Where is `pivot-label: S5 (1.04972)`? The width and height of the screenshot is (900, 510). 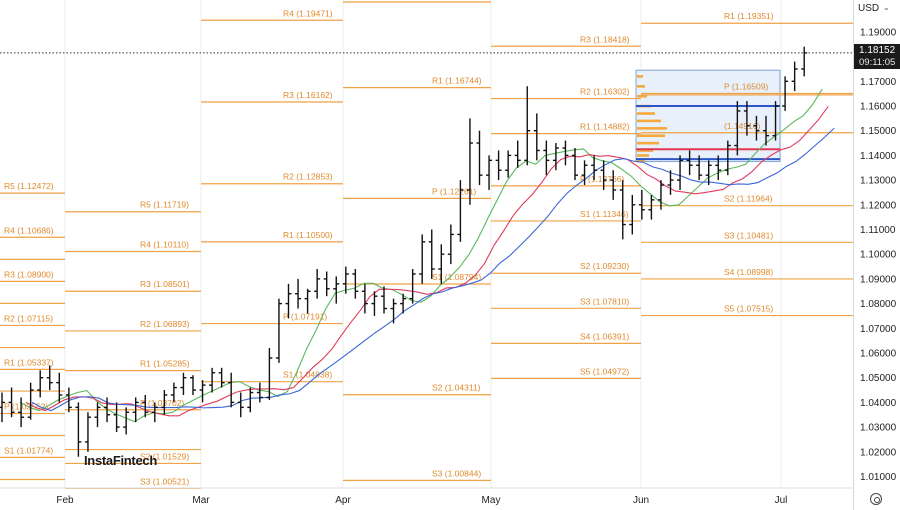 pivot-label: S5 (1.04972) is located at coordinates (604, 371).